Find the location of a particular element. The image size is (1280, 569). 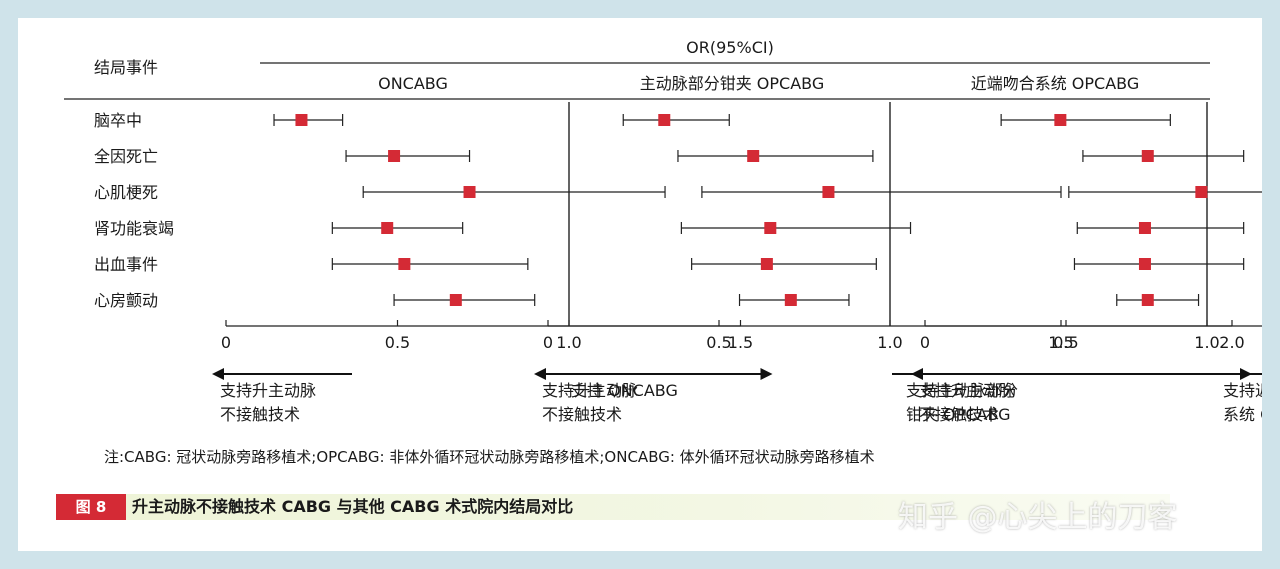

caption-bar is located at coordinates (613, 507).